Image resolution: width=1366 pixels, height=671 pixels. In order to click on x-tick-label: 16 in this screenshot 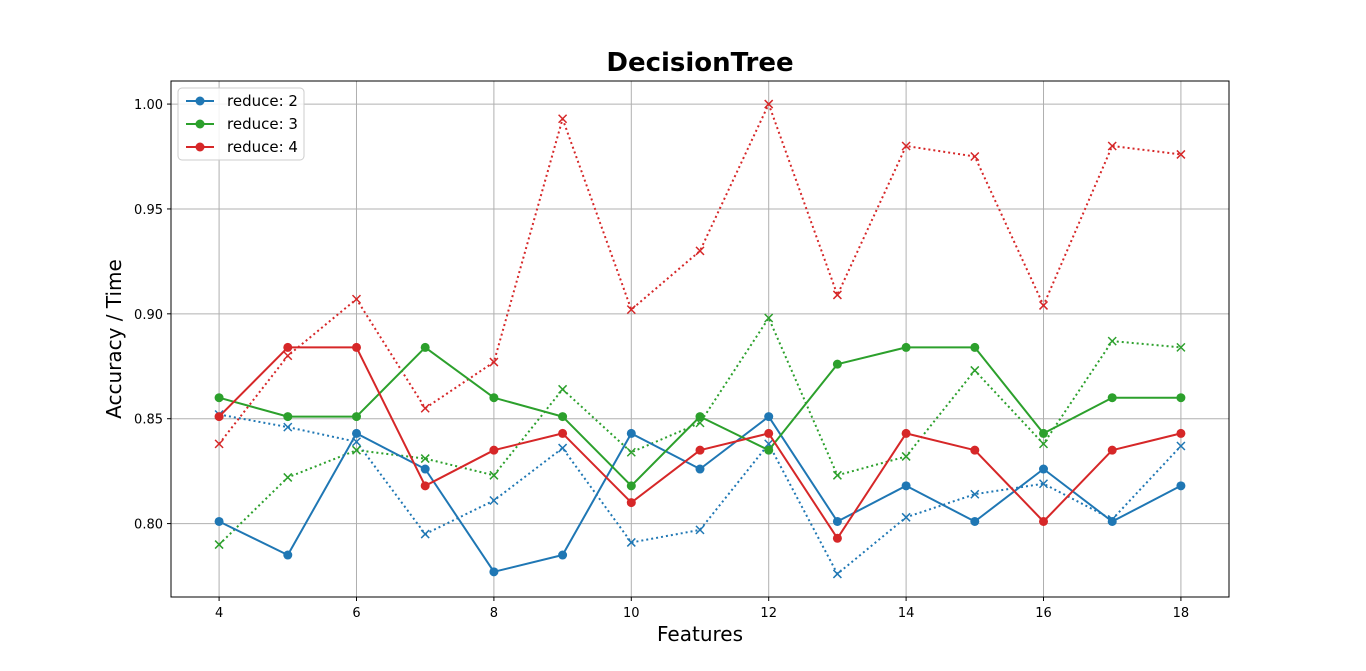, I will do `click(1043, 613)`.